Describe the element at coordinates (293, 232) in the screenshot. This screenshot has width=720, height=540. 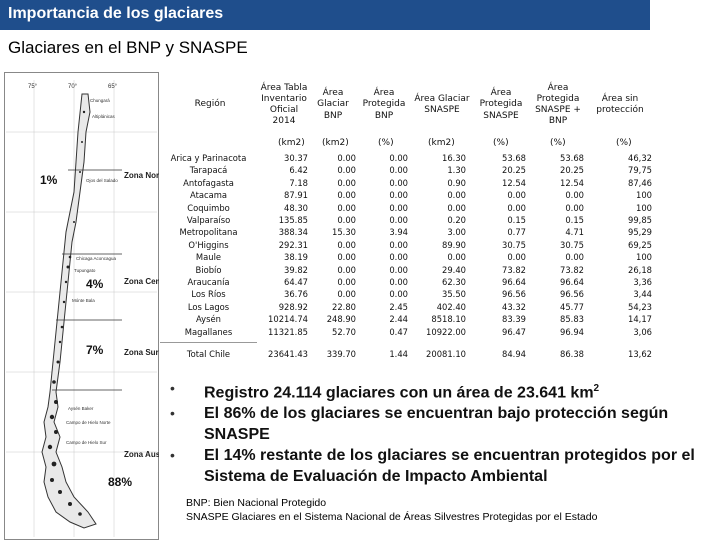
I see `value-cell: 388.34` at that location.